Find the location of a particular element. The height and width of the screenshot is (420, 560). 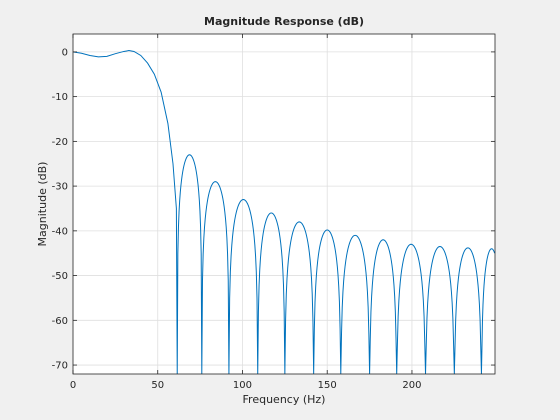

y-tick-label: -70 is located at coordinates (60, 366).